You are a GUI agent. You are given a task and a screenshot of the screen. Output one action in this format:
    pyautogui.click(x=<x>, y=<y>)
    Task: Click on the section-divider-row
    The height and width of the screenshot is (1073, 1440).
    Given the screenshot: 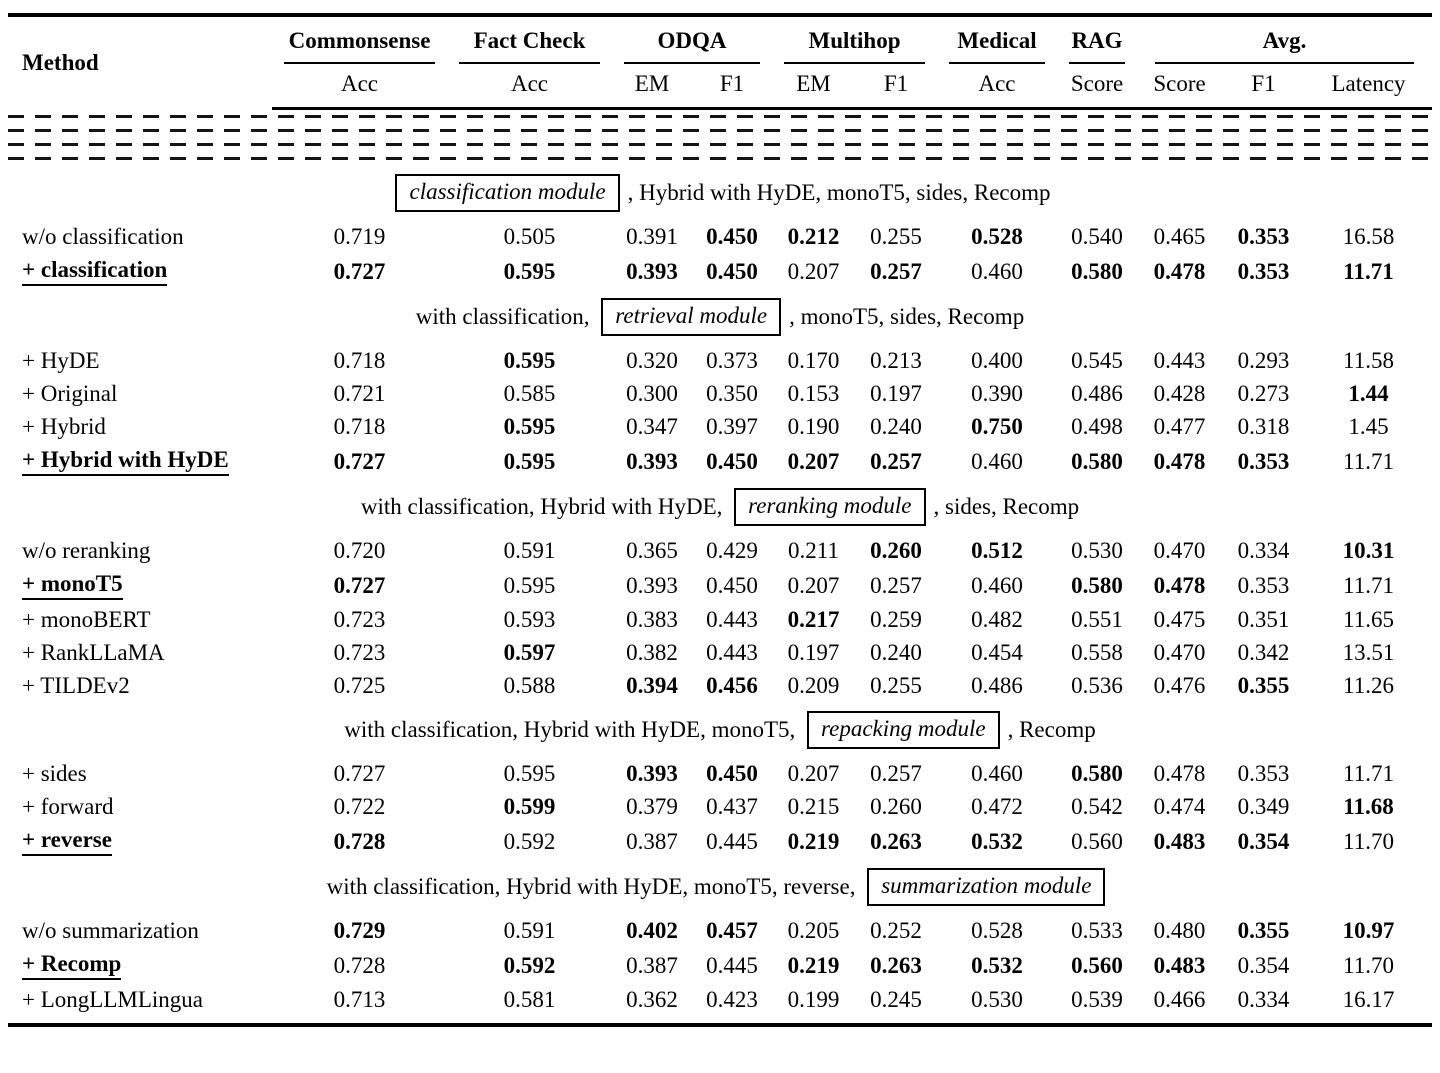 What is the action you would take?
    pyautogui.click(x=720, y=159)
    